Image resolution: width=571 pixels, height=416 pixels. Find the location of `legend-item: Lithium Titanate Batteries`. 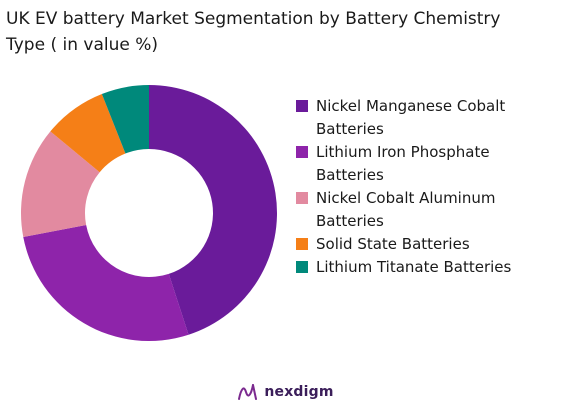

legend-item: Lithium Titanate Batteries is located at coordinates (431, 267).